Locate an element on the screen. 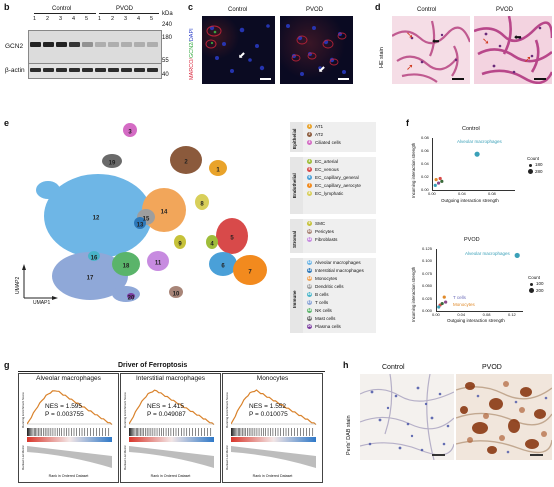  panel-label-d: d is located at coordinates (378, 7).